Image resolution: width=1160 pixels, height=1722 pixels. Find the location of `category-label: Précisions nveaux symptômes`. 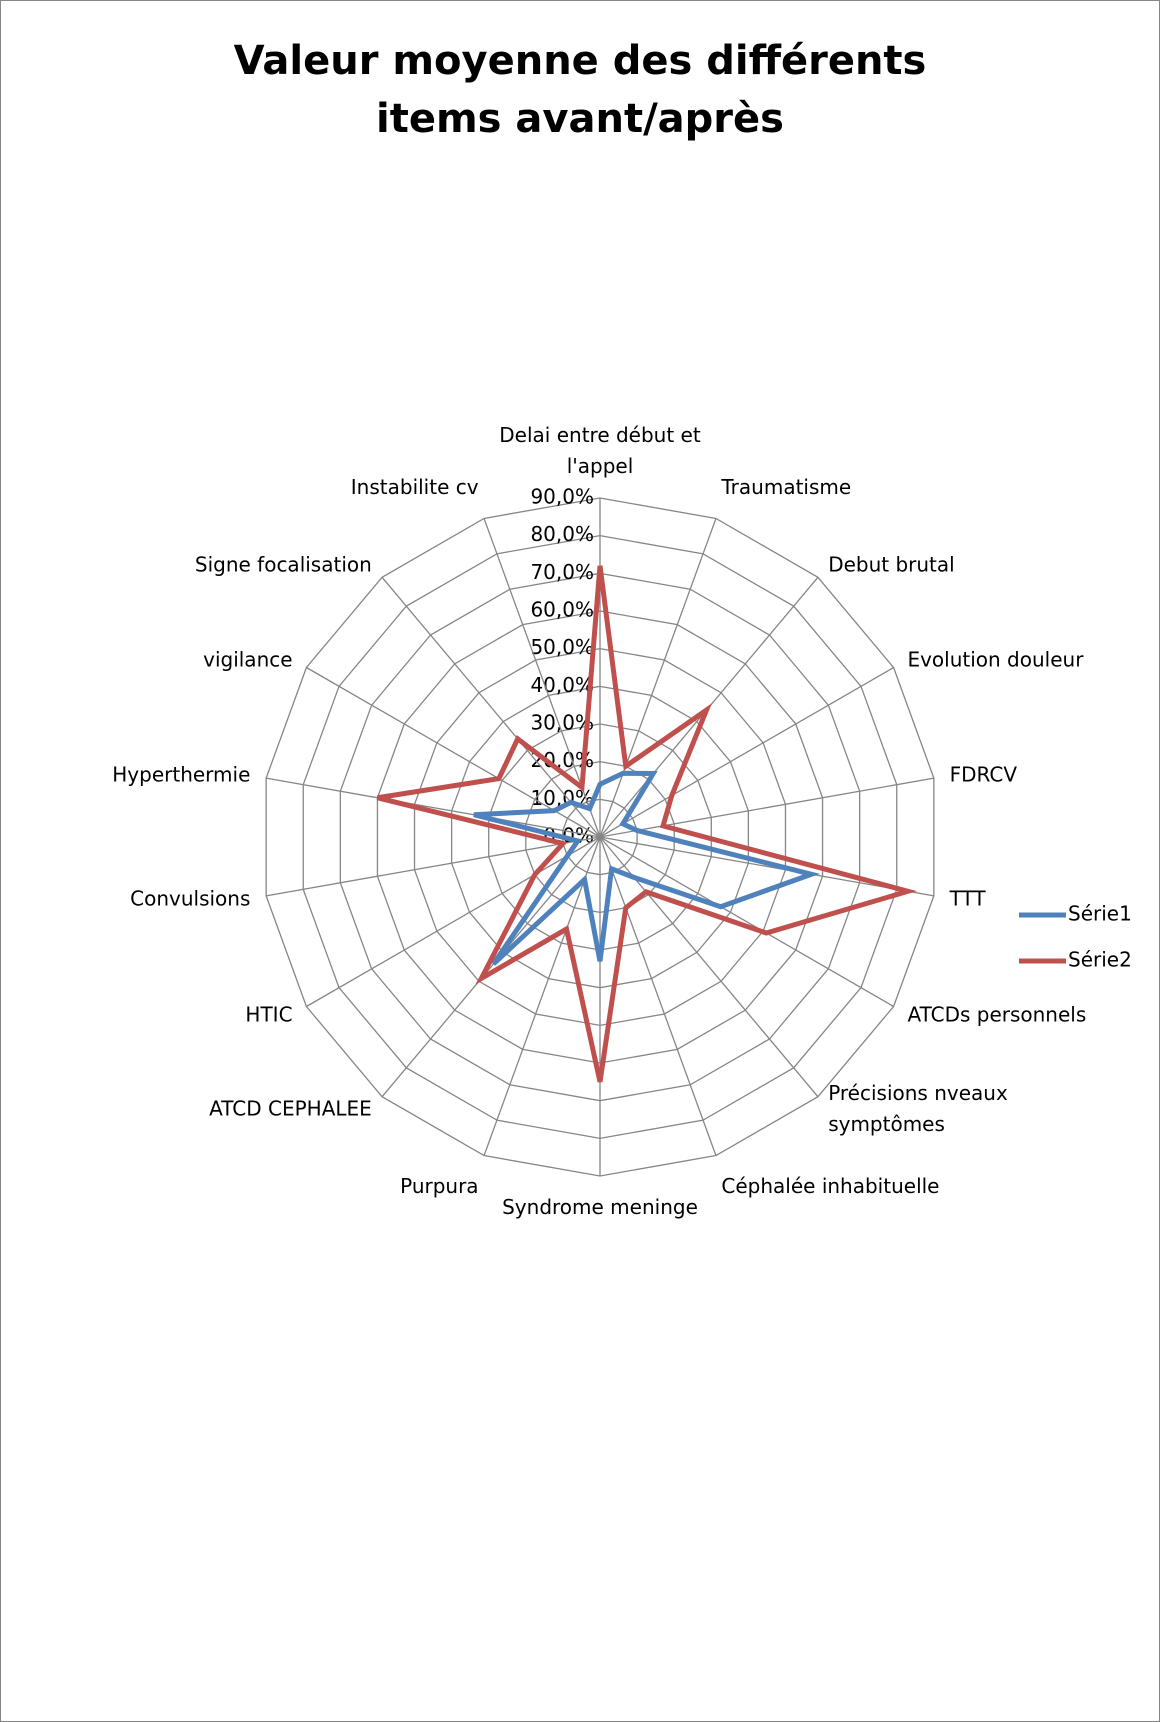

category-label: Précisions nveaux symptômes is located at coordinates (918, 1108).